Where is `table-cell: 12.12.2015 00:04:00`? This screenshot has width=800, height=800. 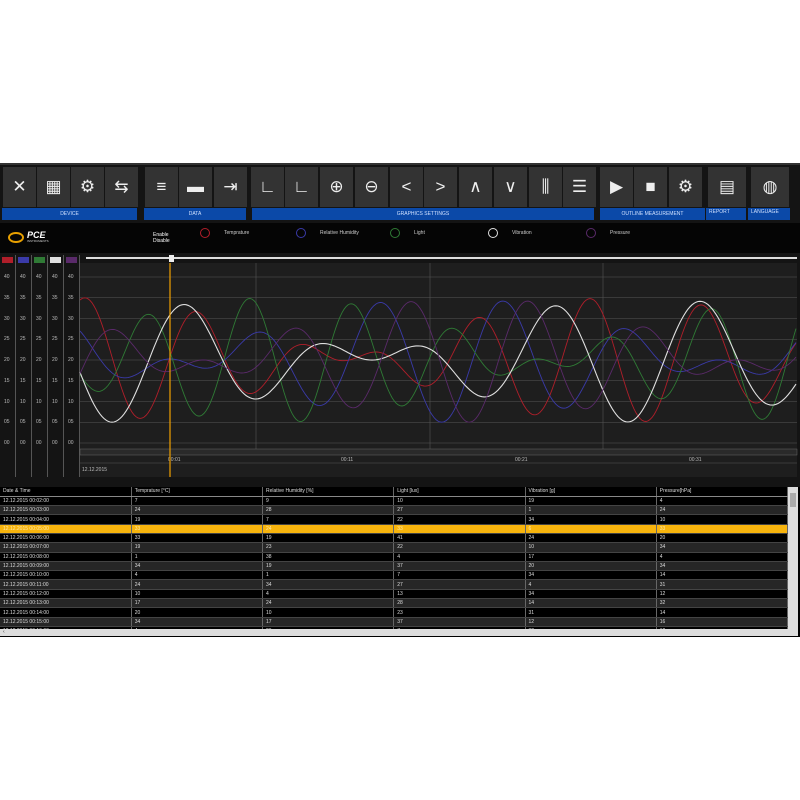 table-cell: 12.12.2015 00:04:00 is located at coordinates (66, 519).